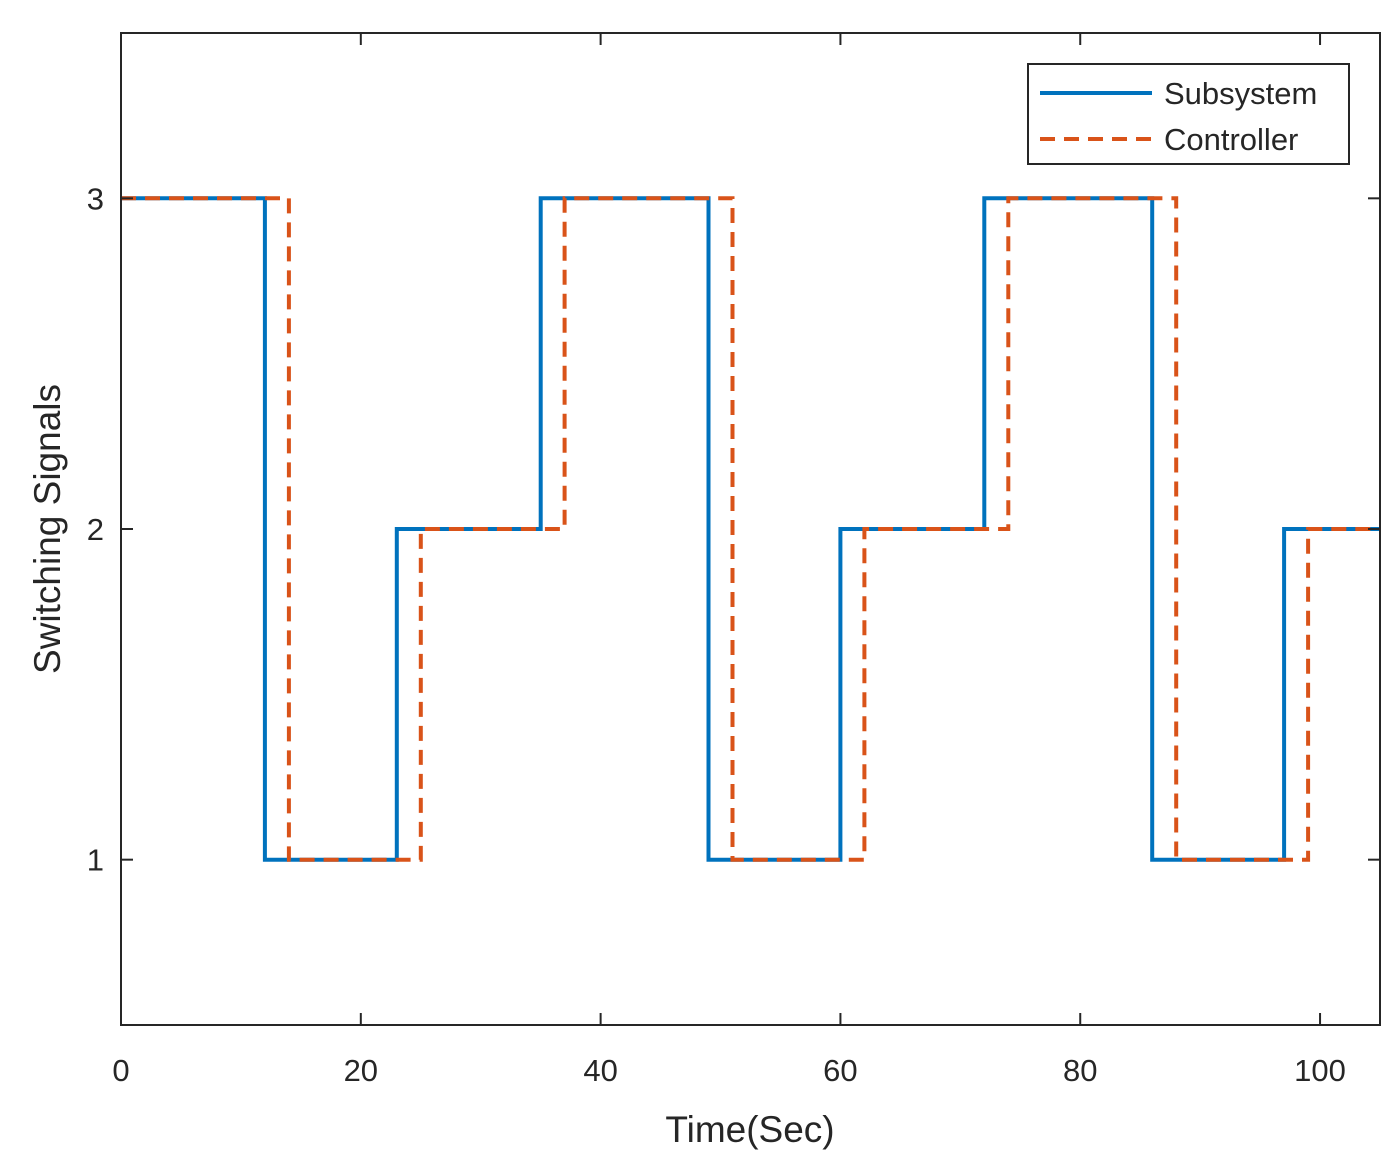  Describe the element at coordinates (95, 198) in the screenshot. I see `y-tick-label: 3` at that location.